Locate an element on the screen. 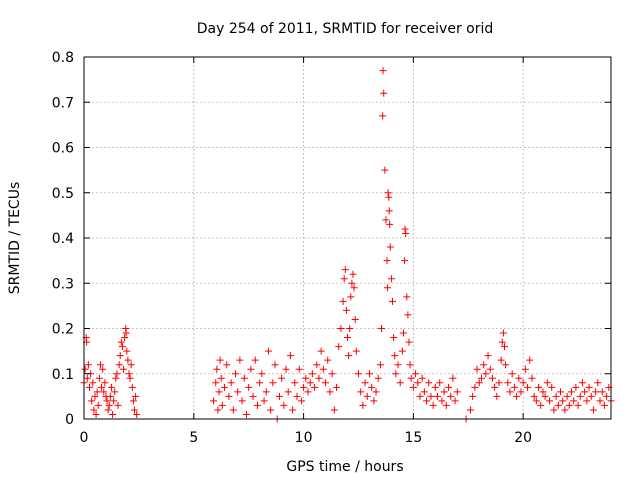 This screenshot has height=480, width=640. y-axis-label: SRMTID / TECUs is located at coordinates (15, 238).